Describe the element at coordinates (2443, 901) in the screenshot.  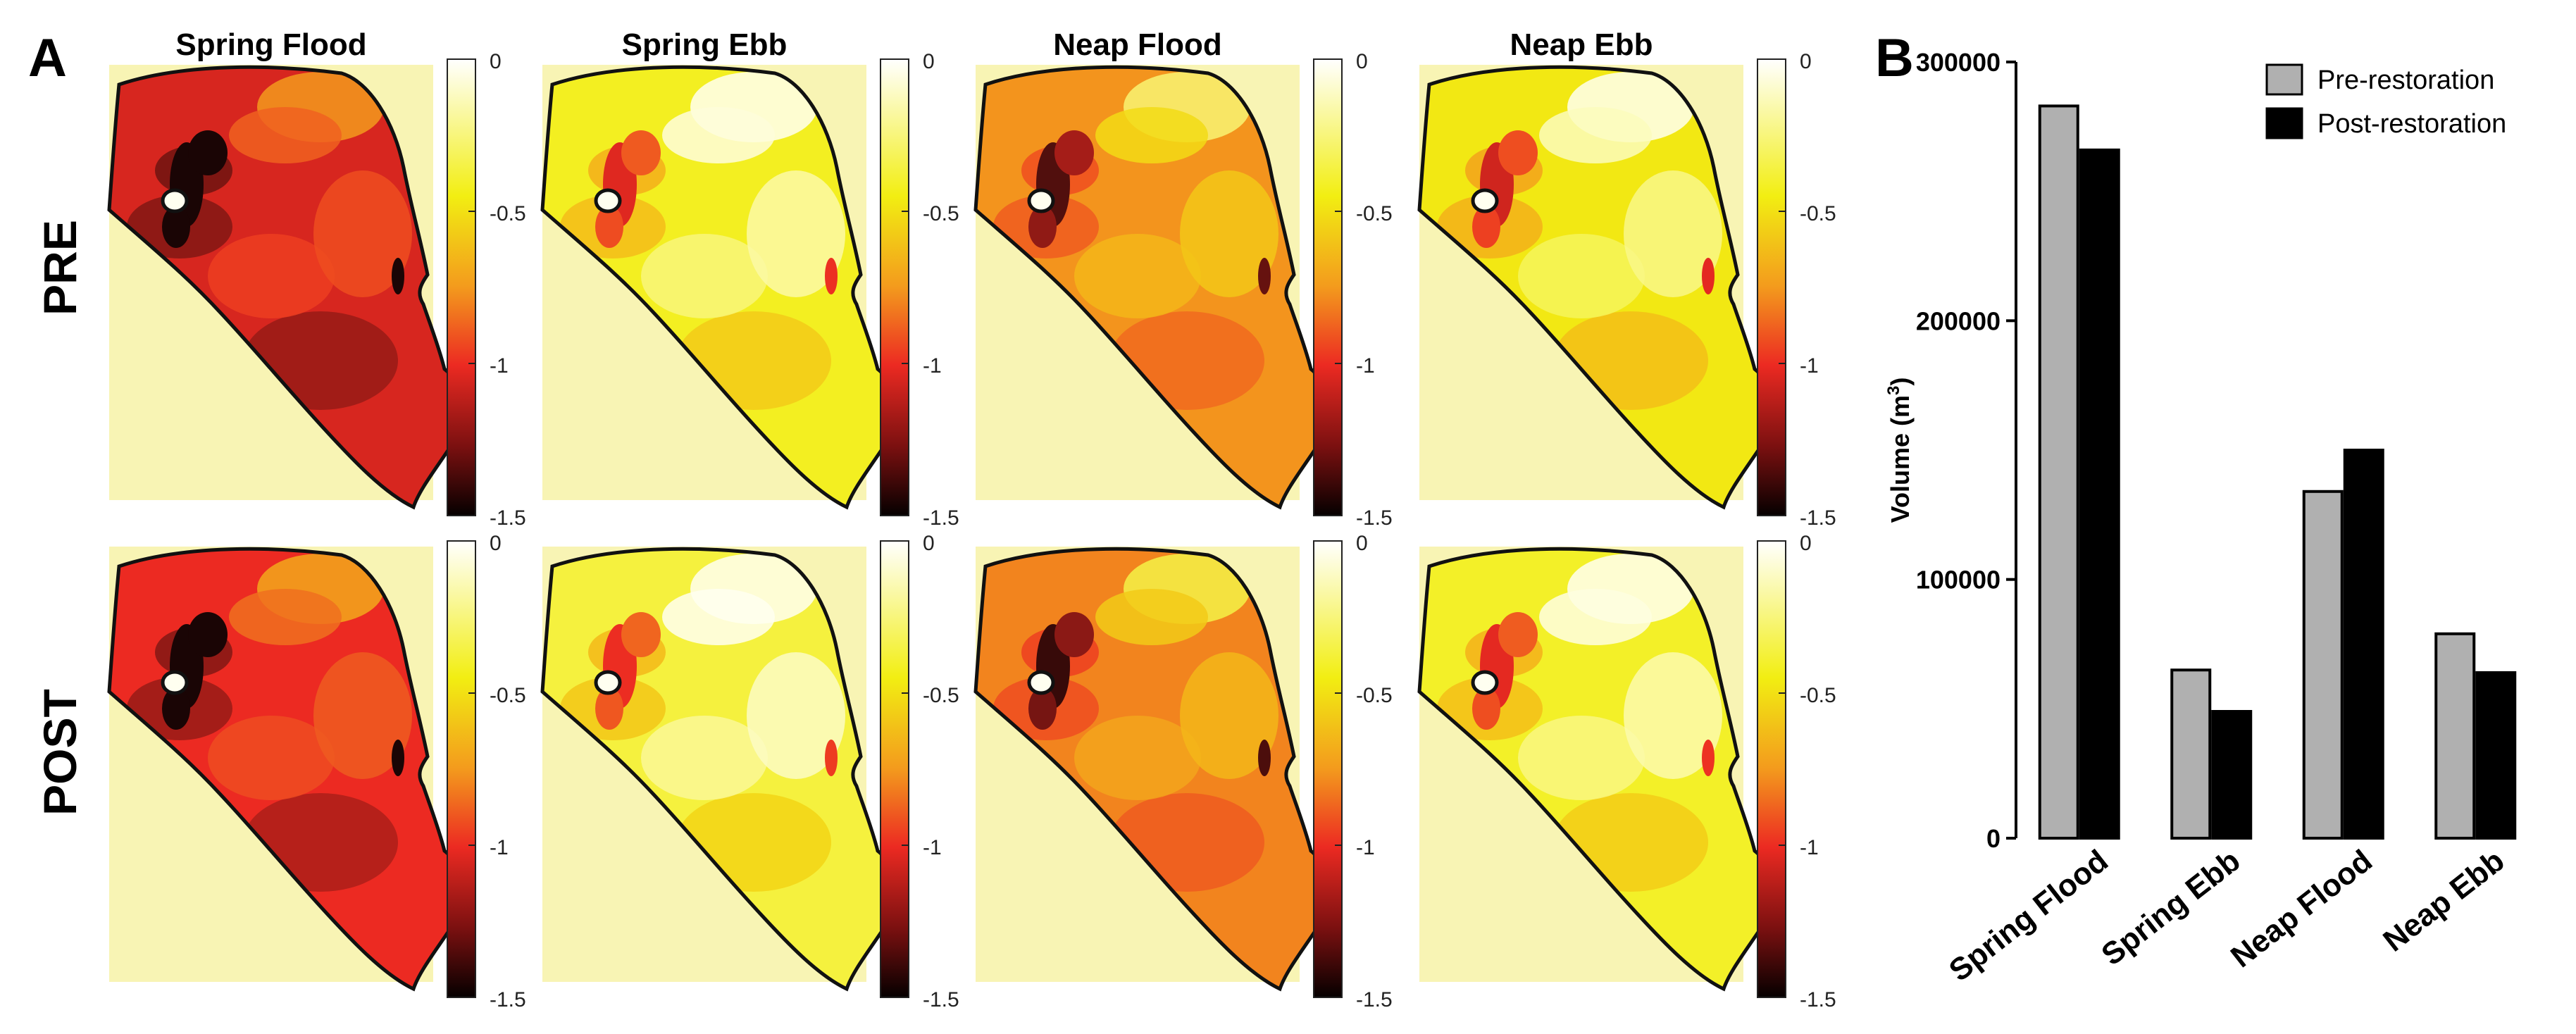
I see `x-tick-label-neap-ebb: Neap Ebb` at that location.